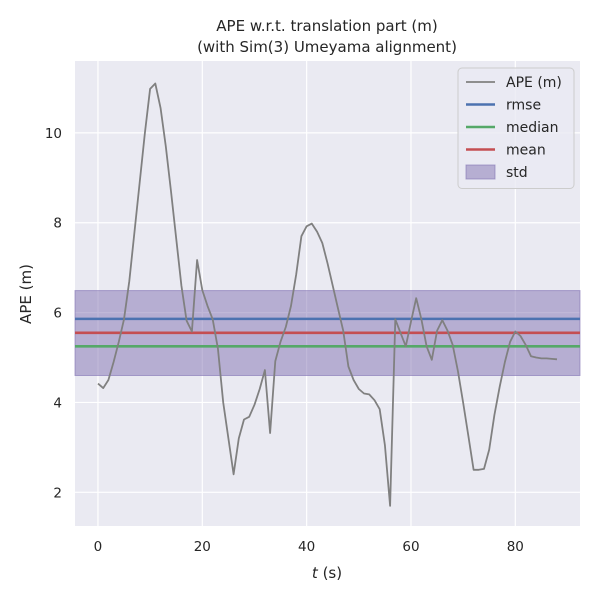  Describe the element at coordinates (526, 151) in the screenshot. I see `legend-label: mean` at that location.